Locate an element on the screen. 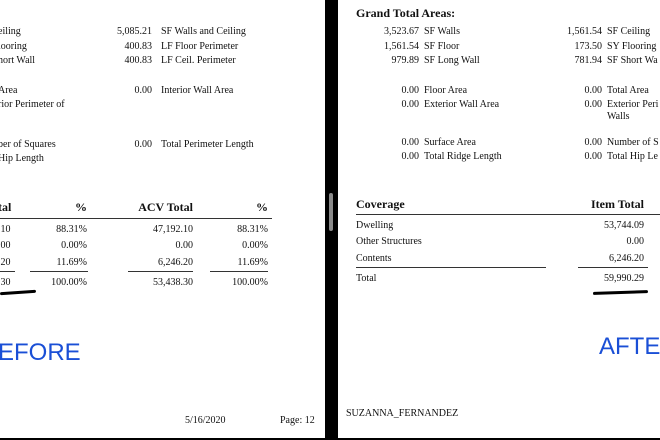 Image resolution: width=660 pixels, height=440 pixels. area-label: looring is located at coordinates (13, 46).